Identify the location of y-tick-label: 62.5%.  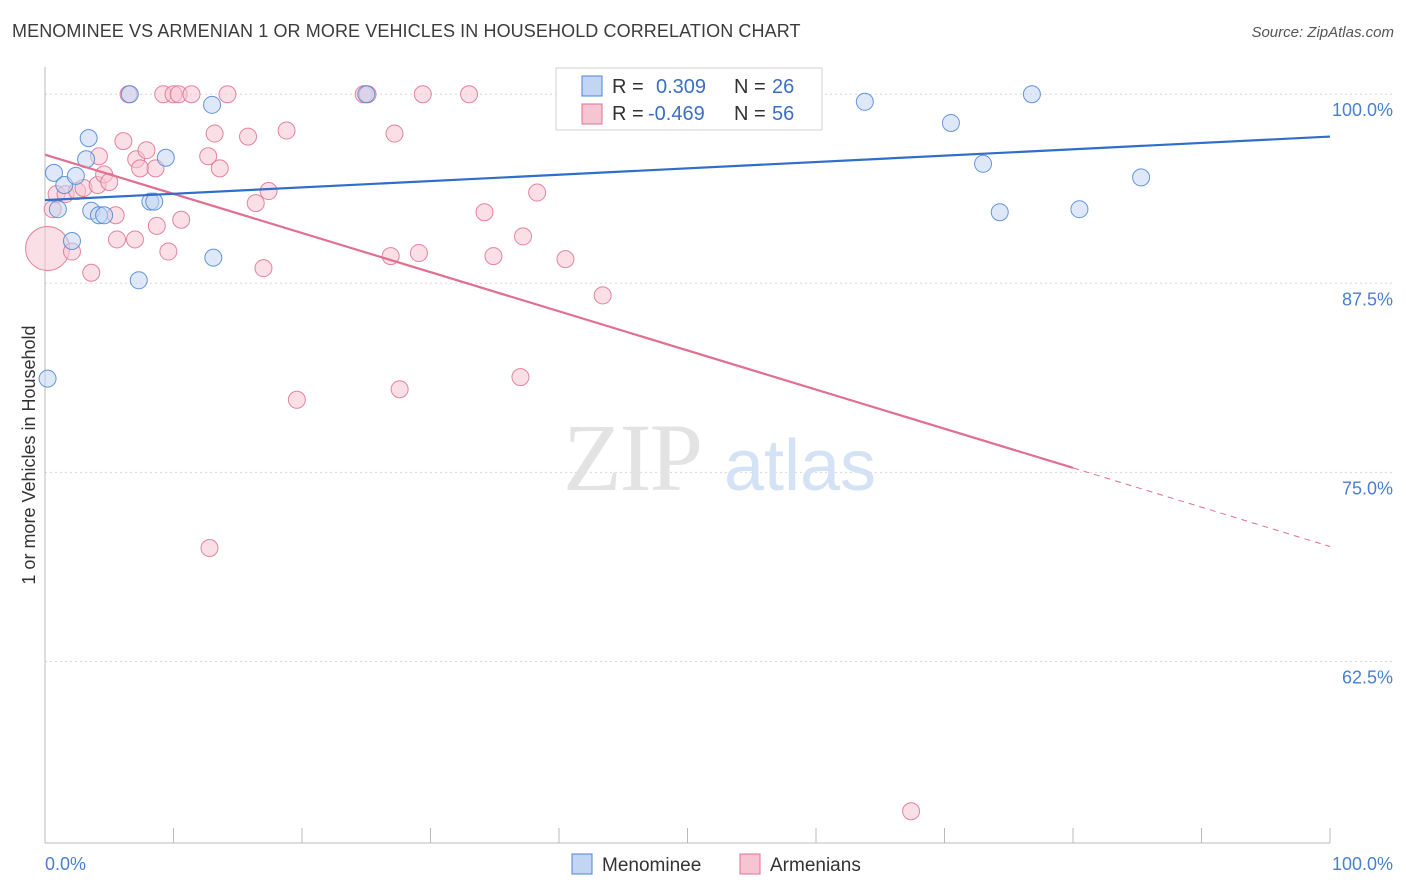
(1367, 677).